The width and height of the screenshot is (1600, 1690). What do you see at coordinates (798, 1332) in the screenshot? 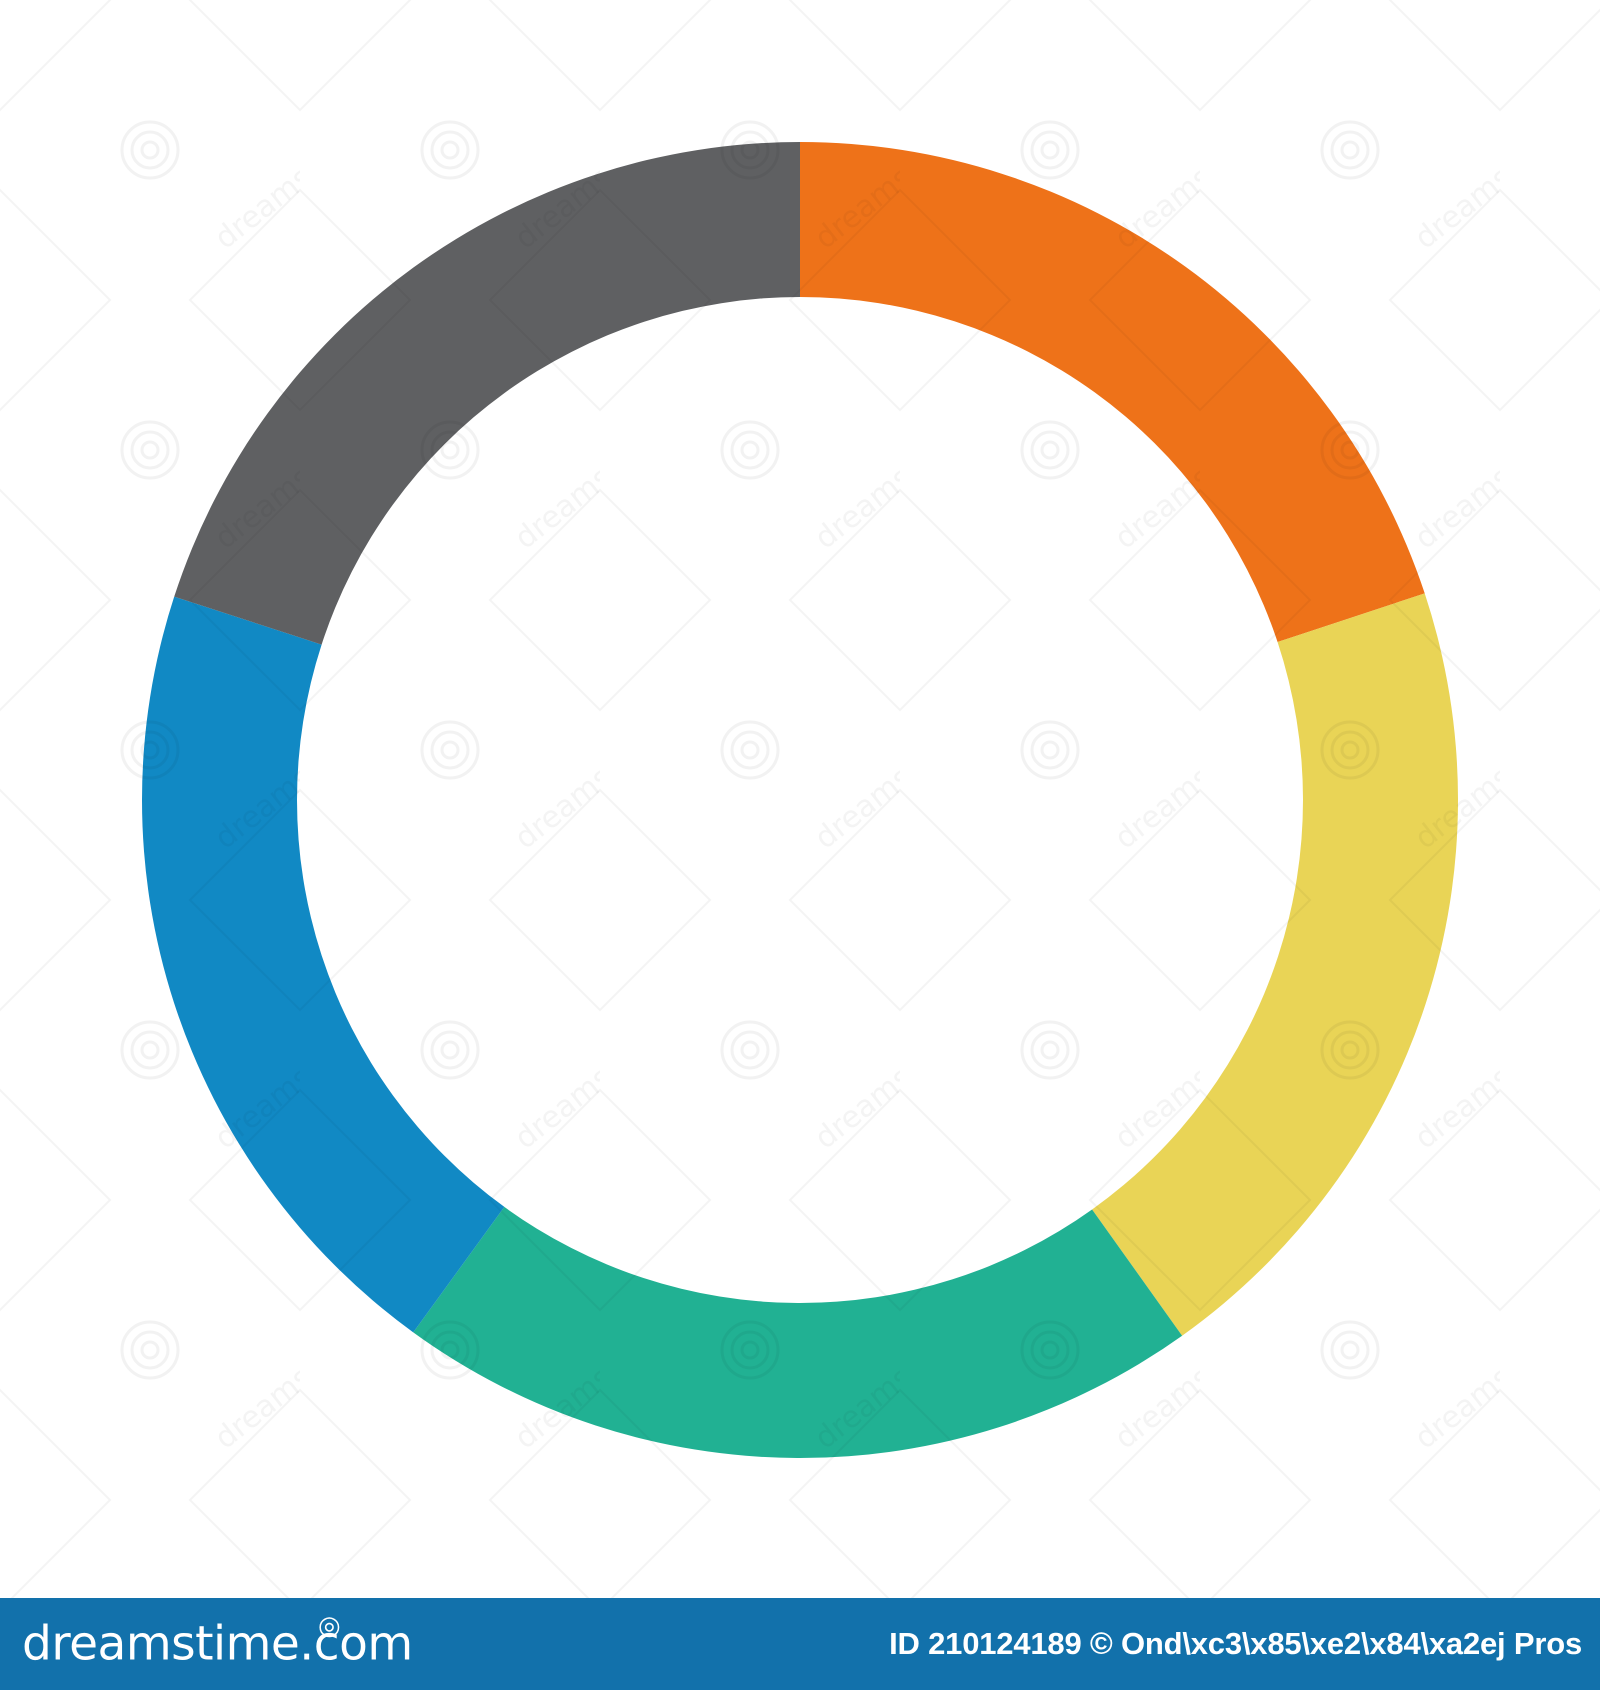
I see `donut-slice-teal` at bounding box center [798, 1332].